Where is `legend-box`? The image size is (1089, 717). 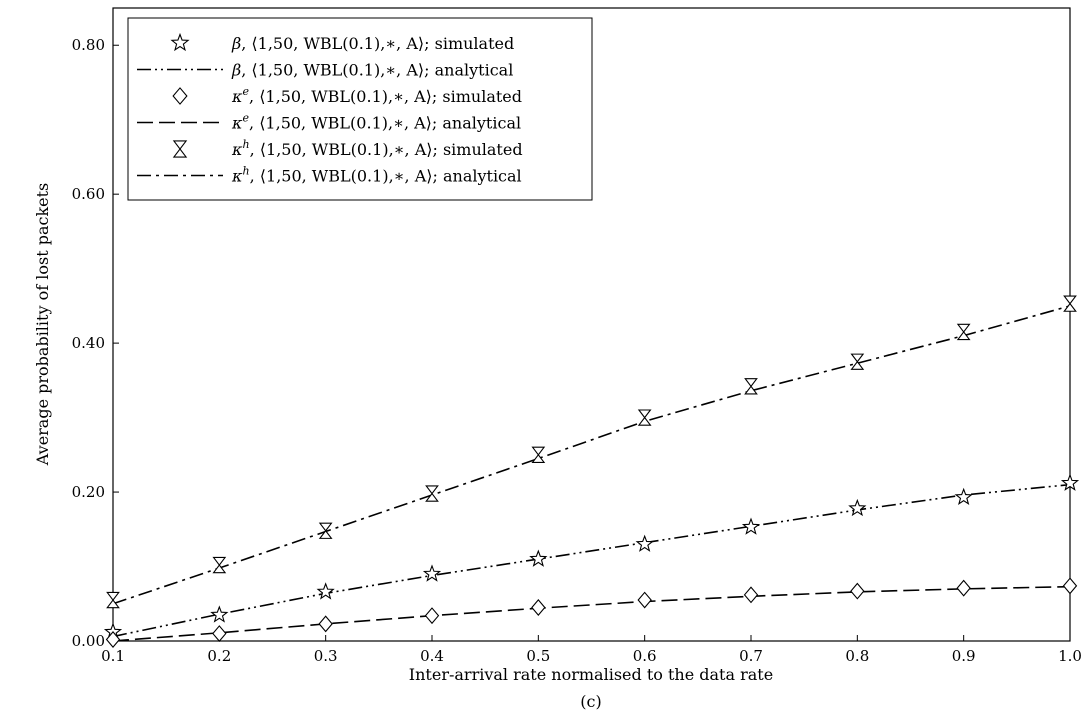
legend-box is located at coordinates (360, 109).